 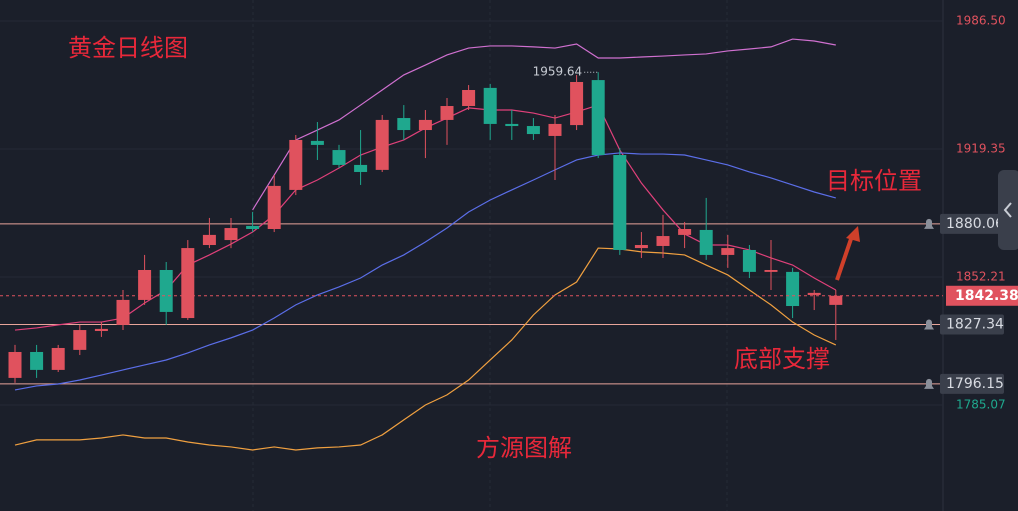 I want to click on current-price-label: 1842.38, so click(x=986, y=296).